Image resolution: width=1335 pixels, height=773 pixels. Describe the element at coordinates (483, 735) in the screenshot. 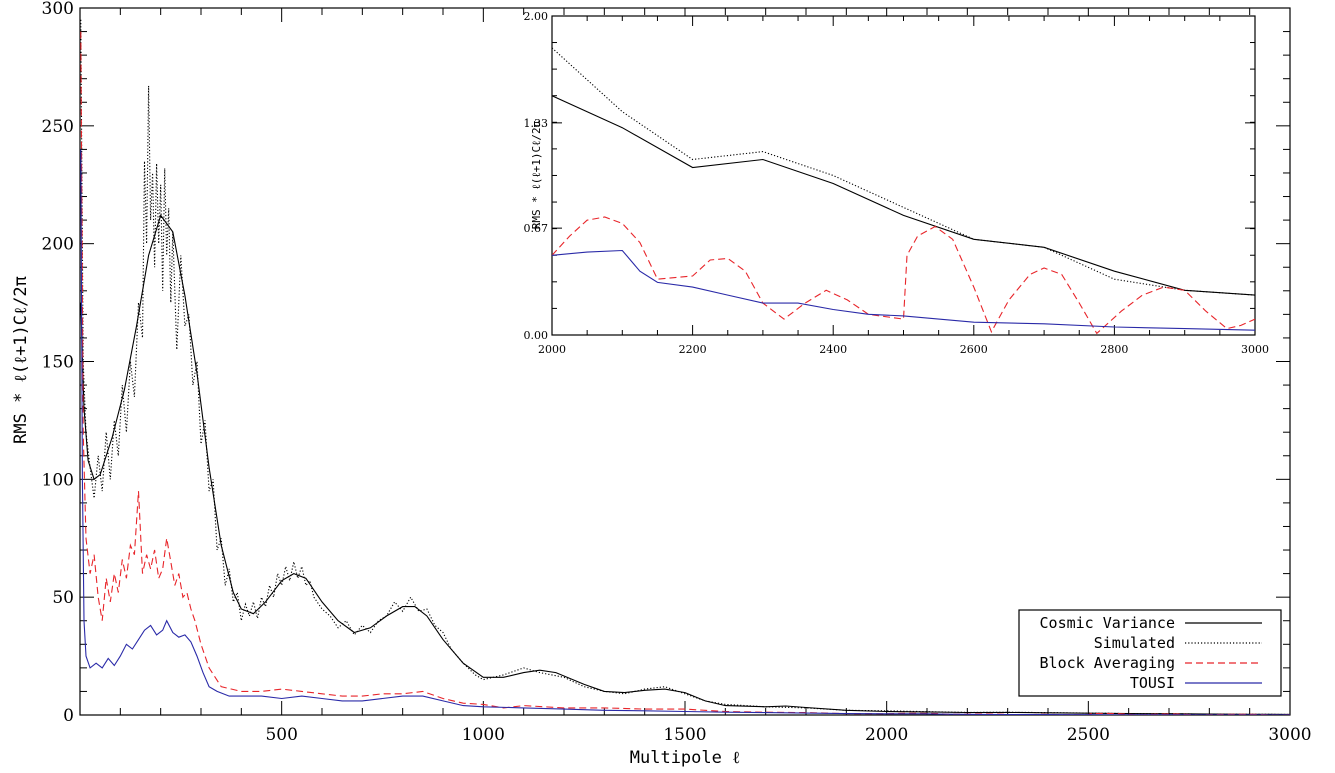

I see `x-tick-label: 1000` at that location.